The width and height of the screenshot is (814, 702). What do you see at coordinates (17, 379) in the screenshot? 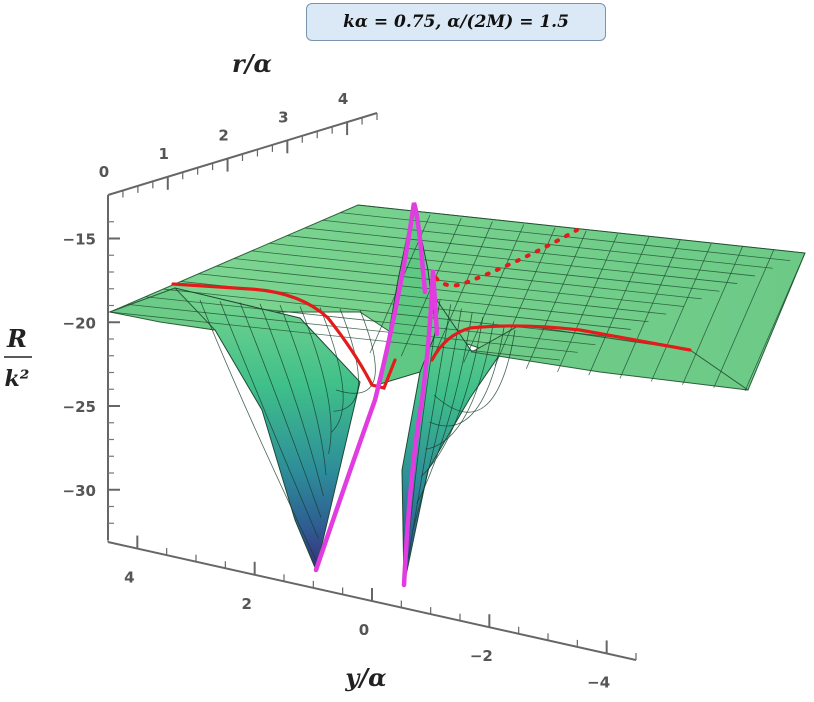
I see `z-axis-label-denominator: k²` at bounding box center [17, 379].